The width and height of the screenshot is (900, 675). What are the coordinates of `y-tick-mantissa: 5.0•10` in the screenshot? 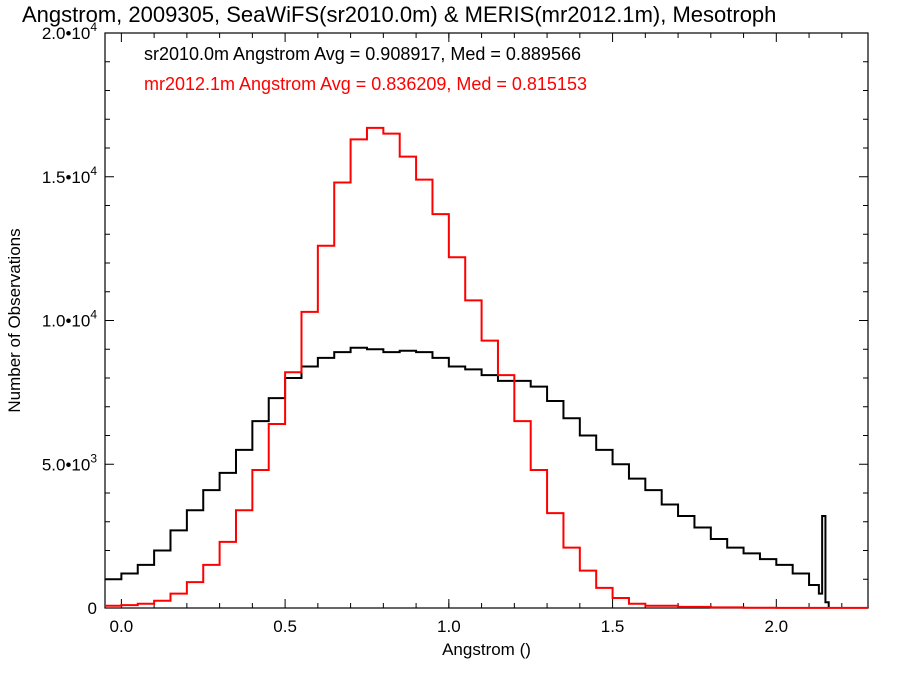 It's located at (66, 464).